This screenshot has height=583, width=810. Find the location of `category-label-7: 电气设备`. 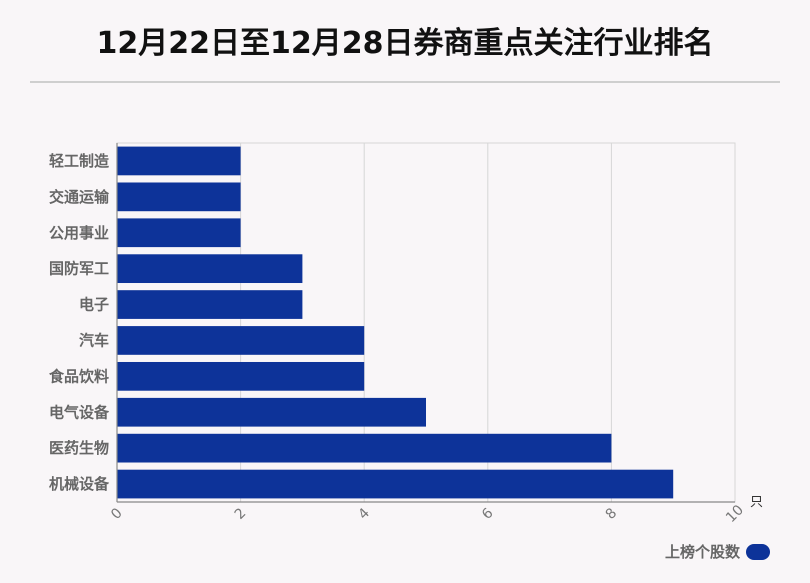

category-label-7: 电气设备 is located at coordinates (79, 412).